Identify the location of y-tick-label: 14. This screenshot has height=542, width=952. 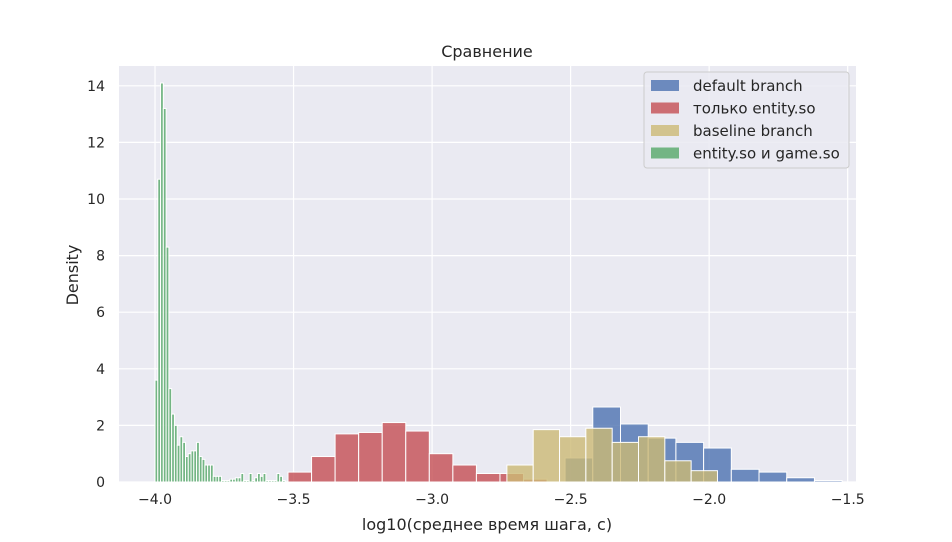
(96, 87).